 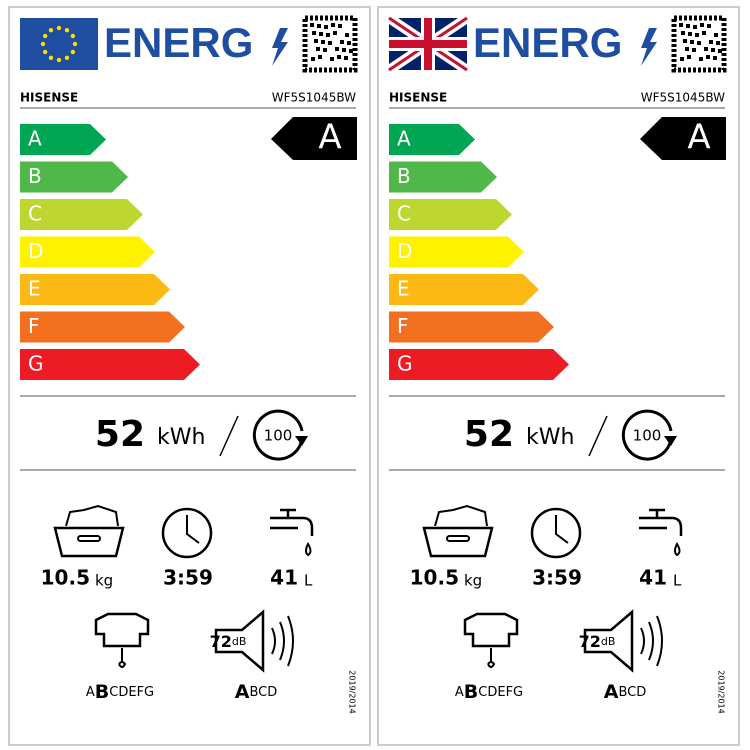 I want to click on tap-icon, so click(x=661, y=522).